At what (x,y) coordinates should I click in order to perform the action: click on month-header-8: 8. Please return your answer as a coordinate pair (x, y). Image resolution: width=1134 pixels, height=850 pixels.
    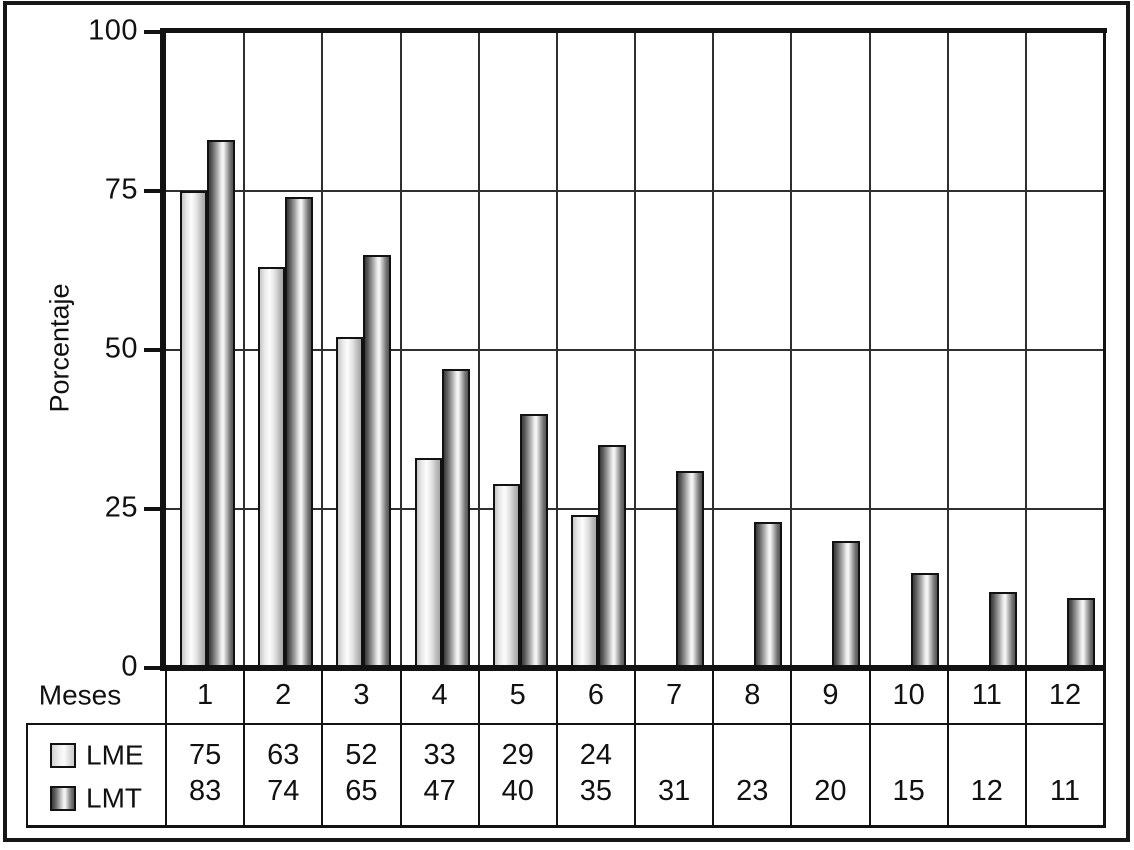
    Looking at the image, I should click on (752, 694).